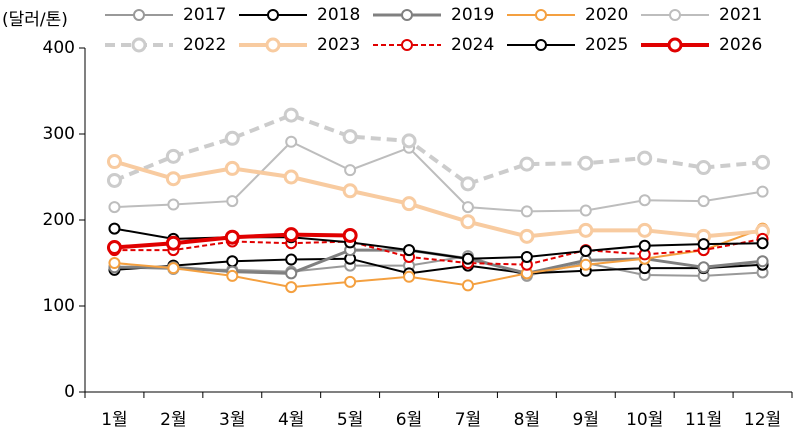  What do you see at coordinates (472, 45) in the screenshot?
I see `legend-label: 2024` at bounding box center [472, 45].